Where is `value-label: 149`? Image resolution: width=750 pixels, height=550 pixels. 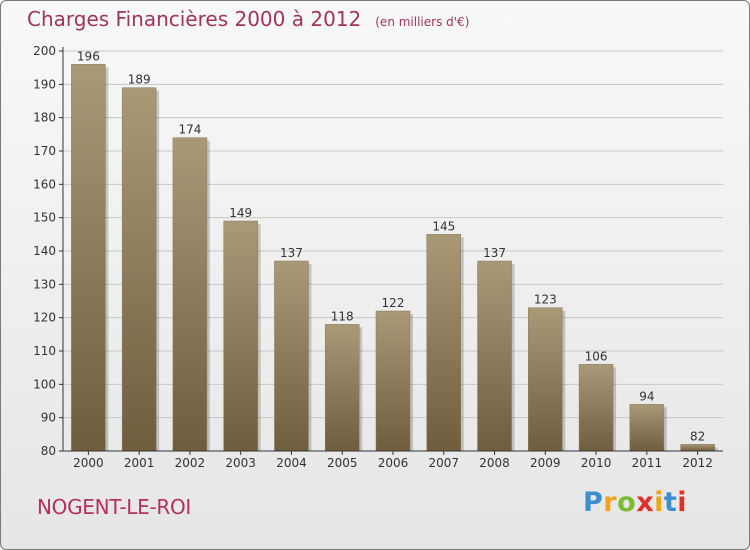
value-label: 149 is located at coordinates (240, 213).